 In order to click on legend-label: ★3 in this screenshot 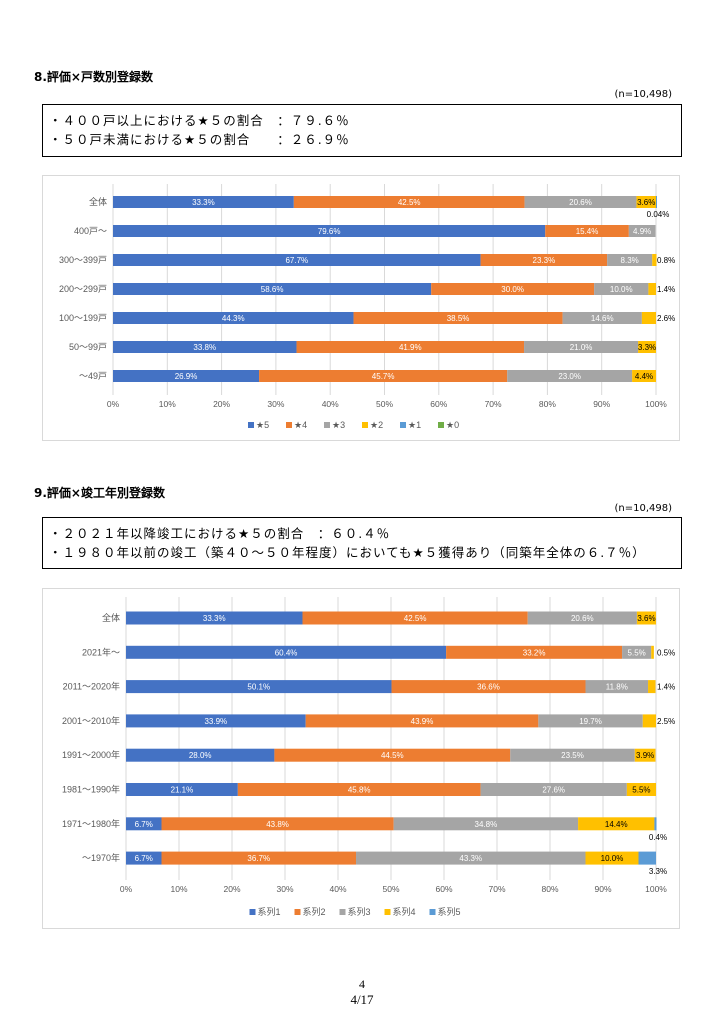, I will do `click(338, 425)`.